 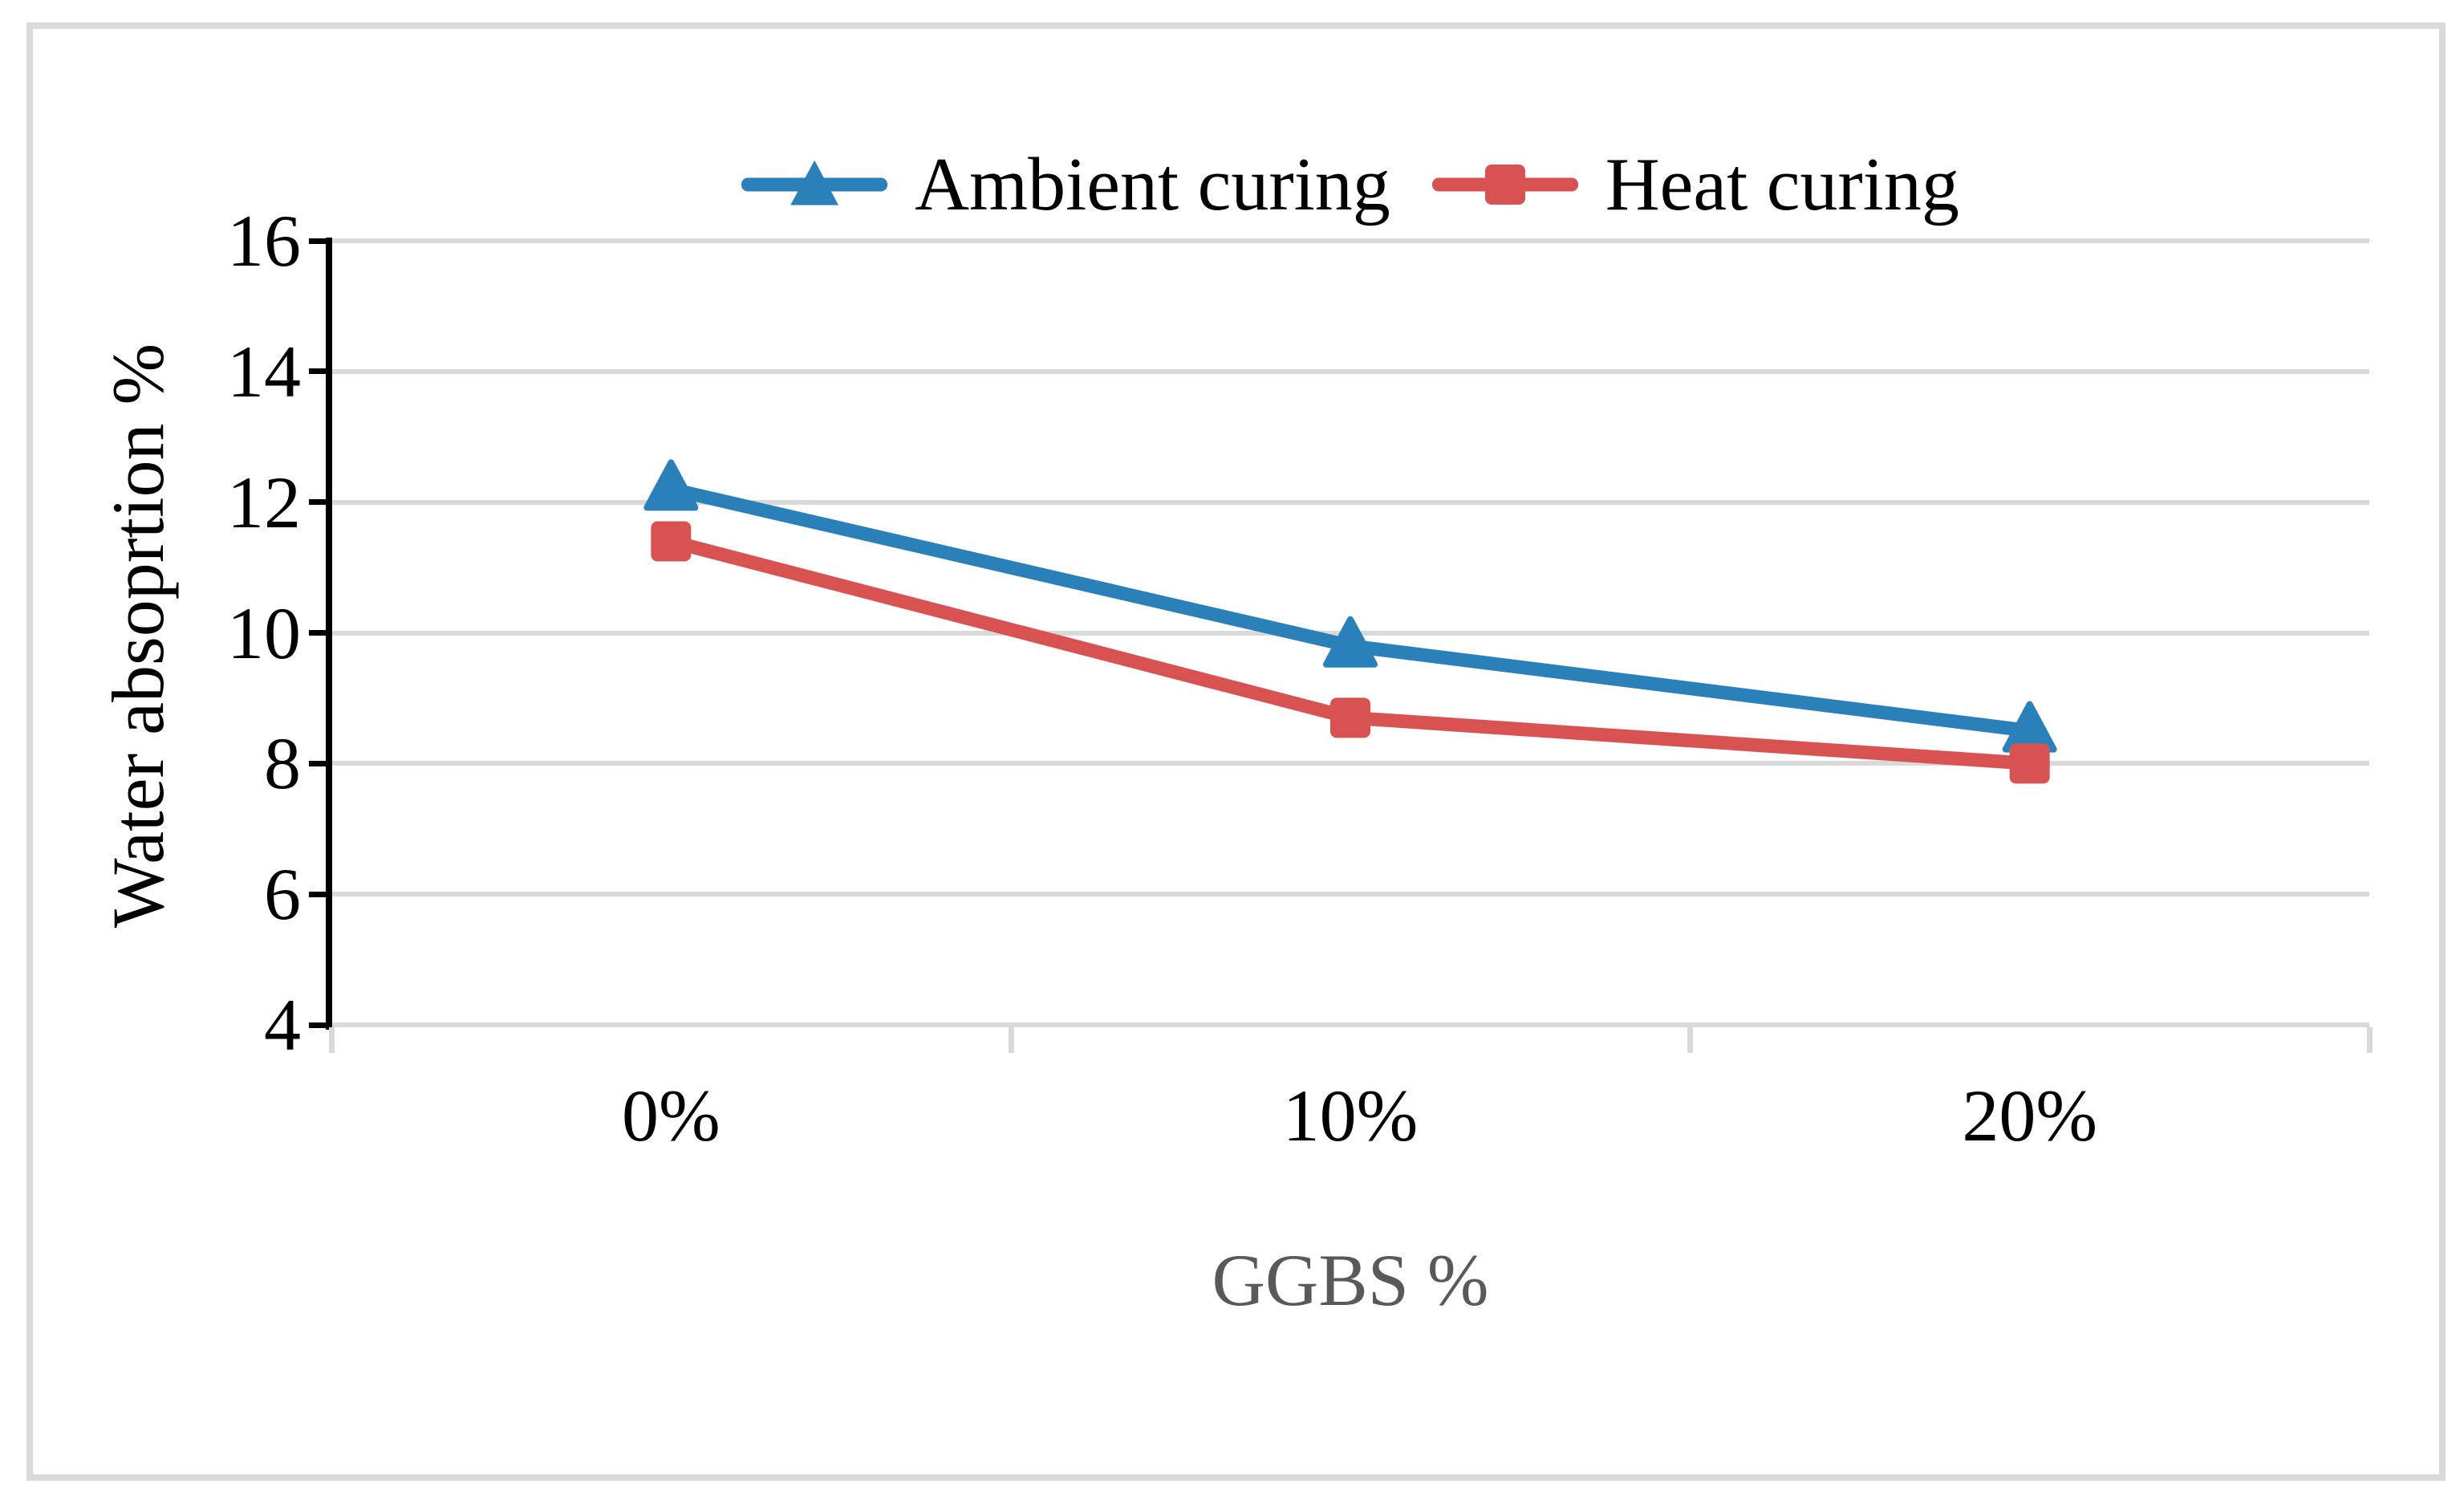 I want to click on y-tick-label: 10, so click(x=264, y=632).